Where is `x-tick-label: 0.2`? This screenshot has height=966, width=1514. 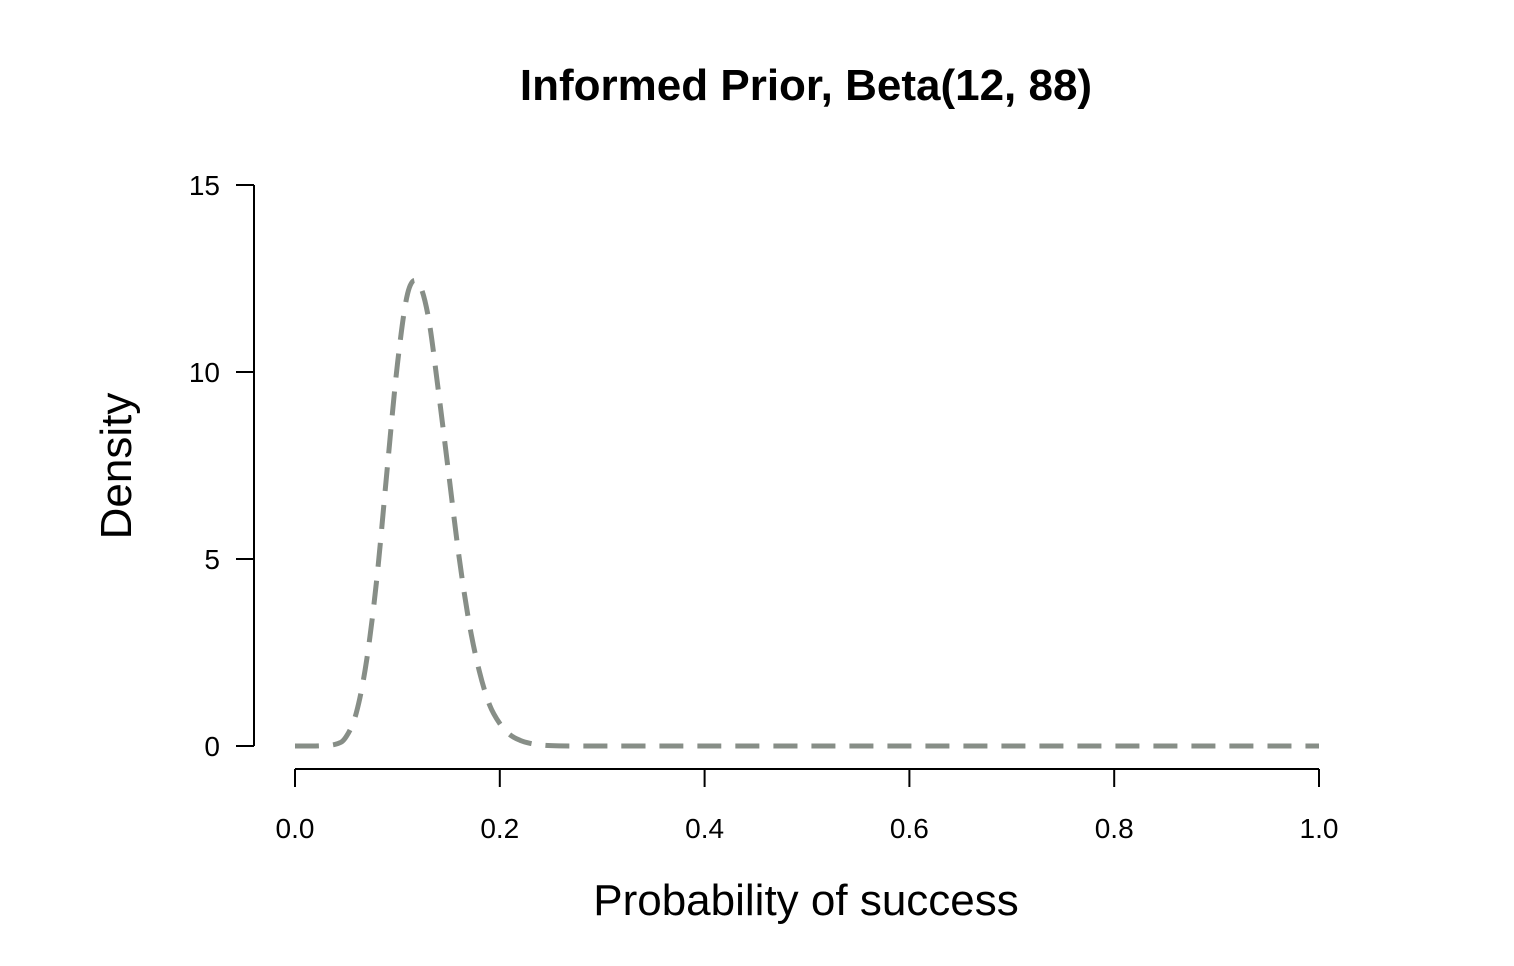 x-tick-label: 0.2 is located at coordinates (499, 828).